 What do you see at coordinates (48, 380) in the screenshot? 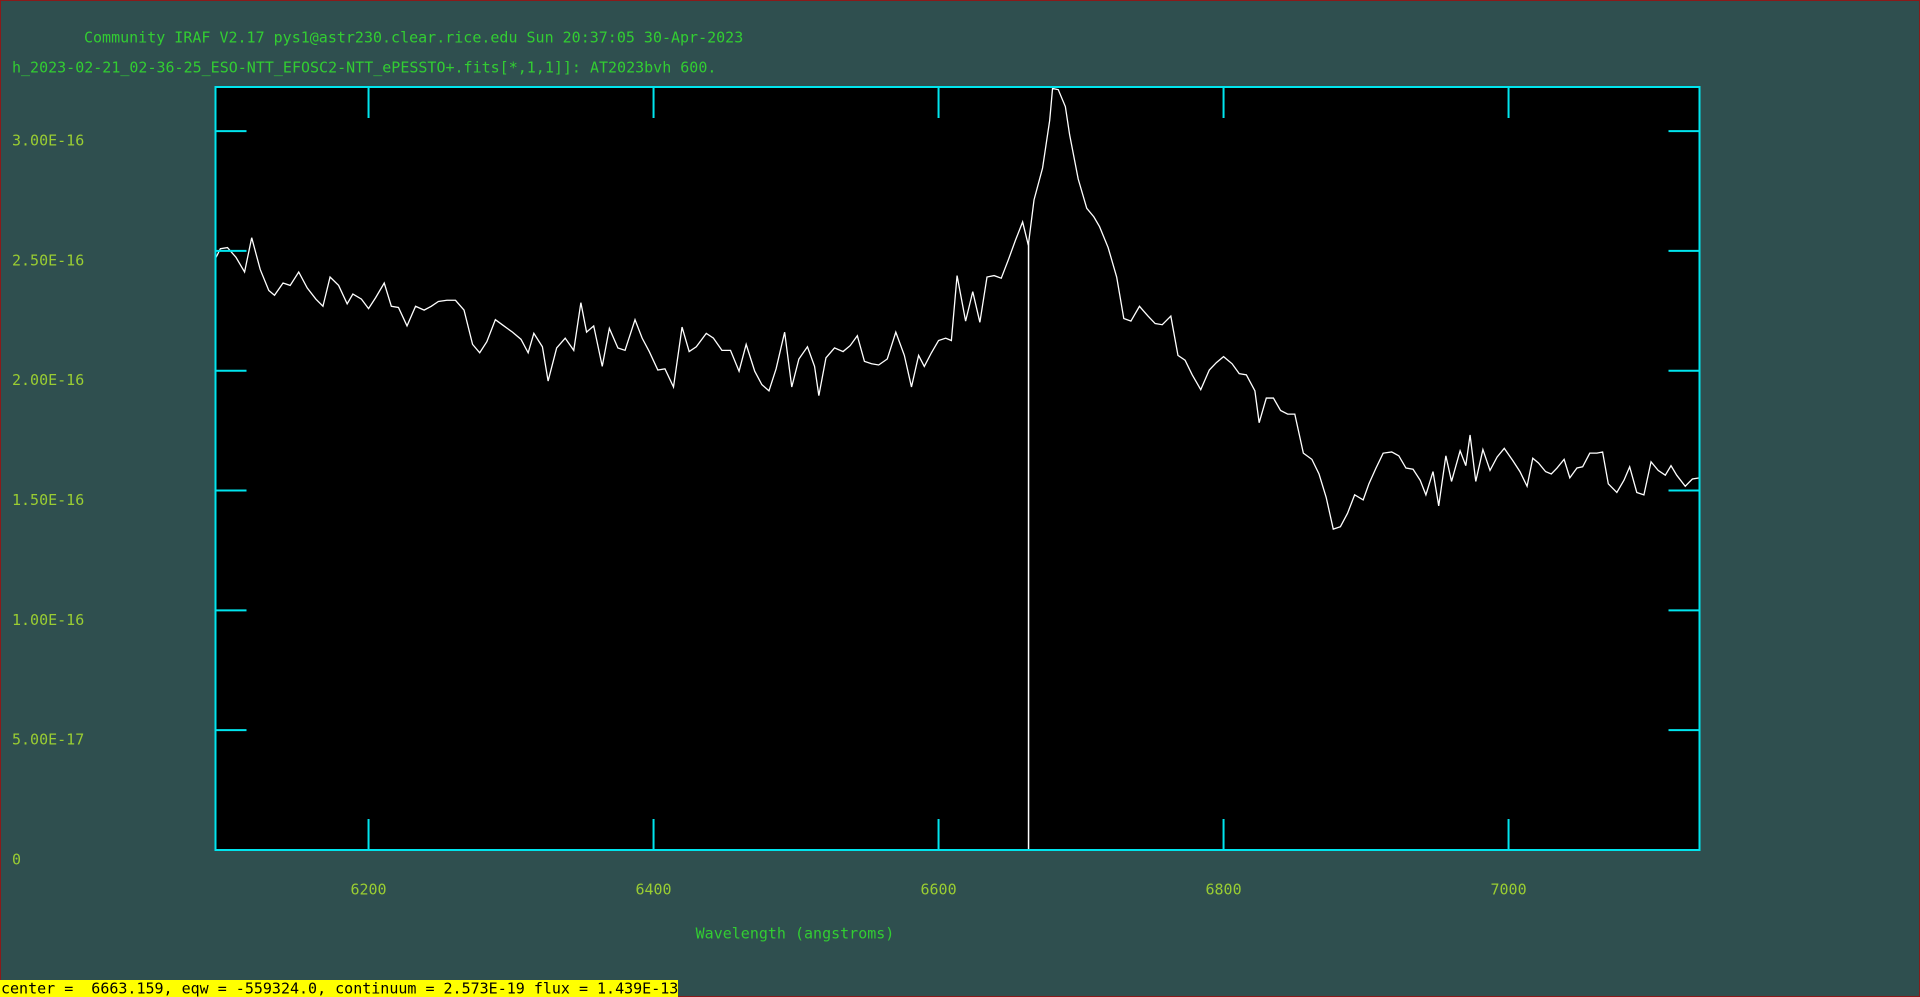
I see `y-tick-label: 2.00E-16` at bounding box center [48, 380].